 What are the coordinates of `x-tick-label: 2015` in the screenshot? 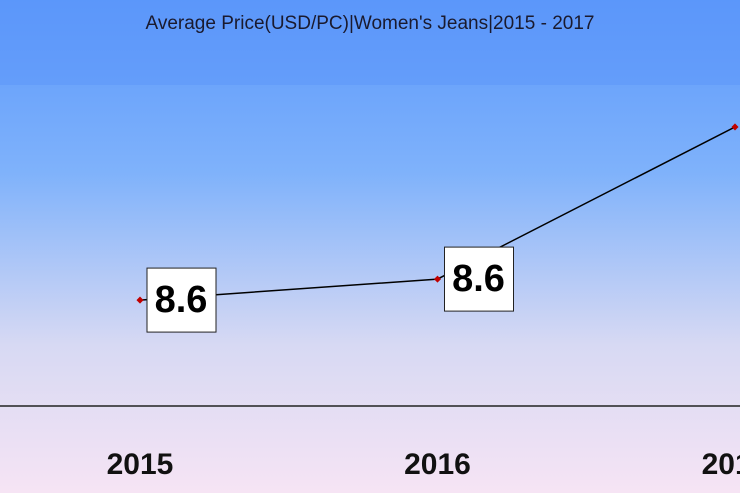 It's located at (140, 464).